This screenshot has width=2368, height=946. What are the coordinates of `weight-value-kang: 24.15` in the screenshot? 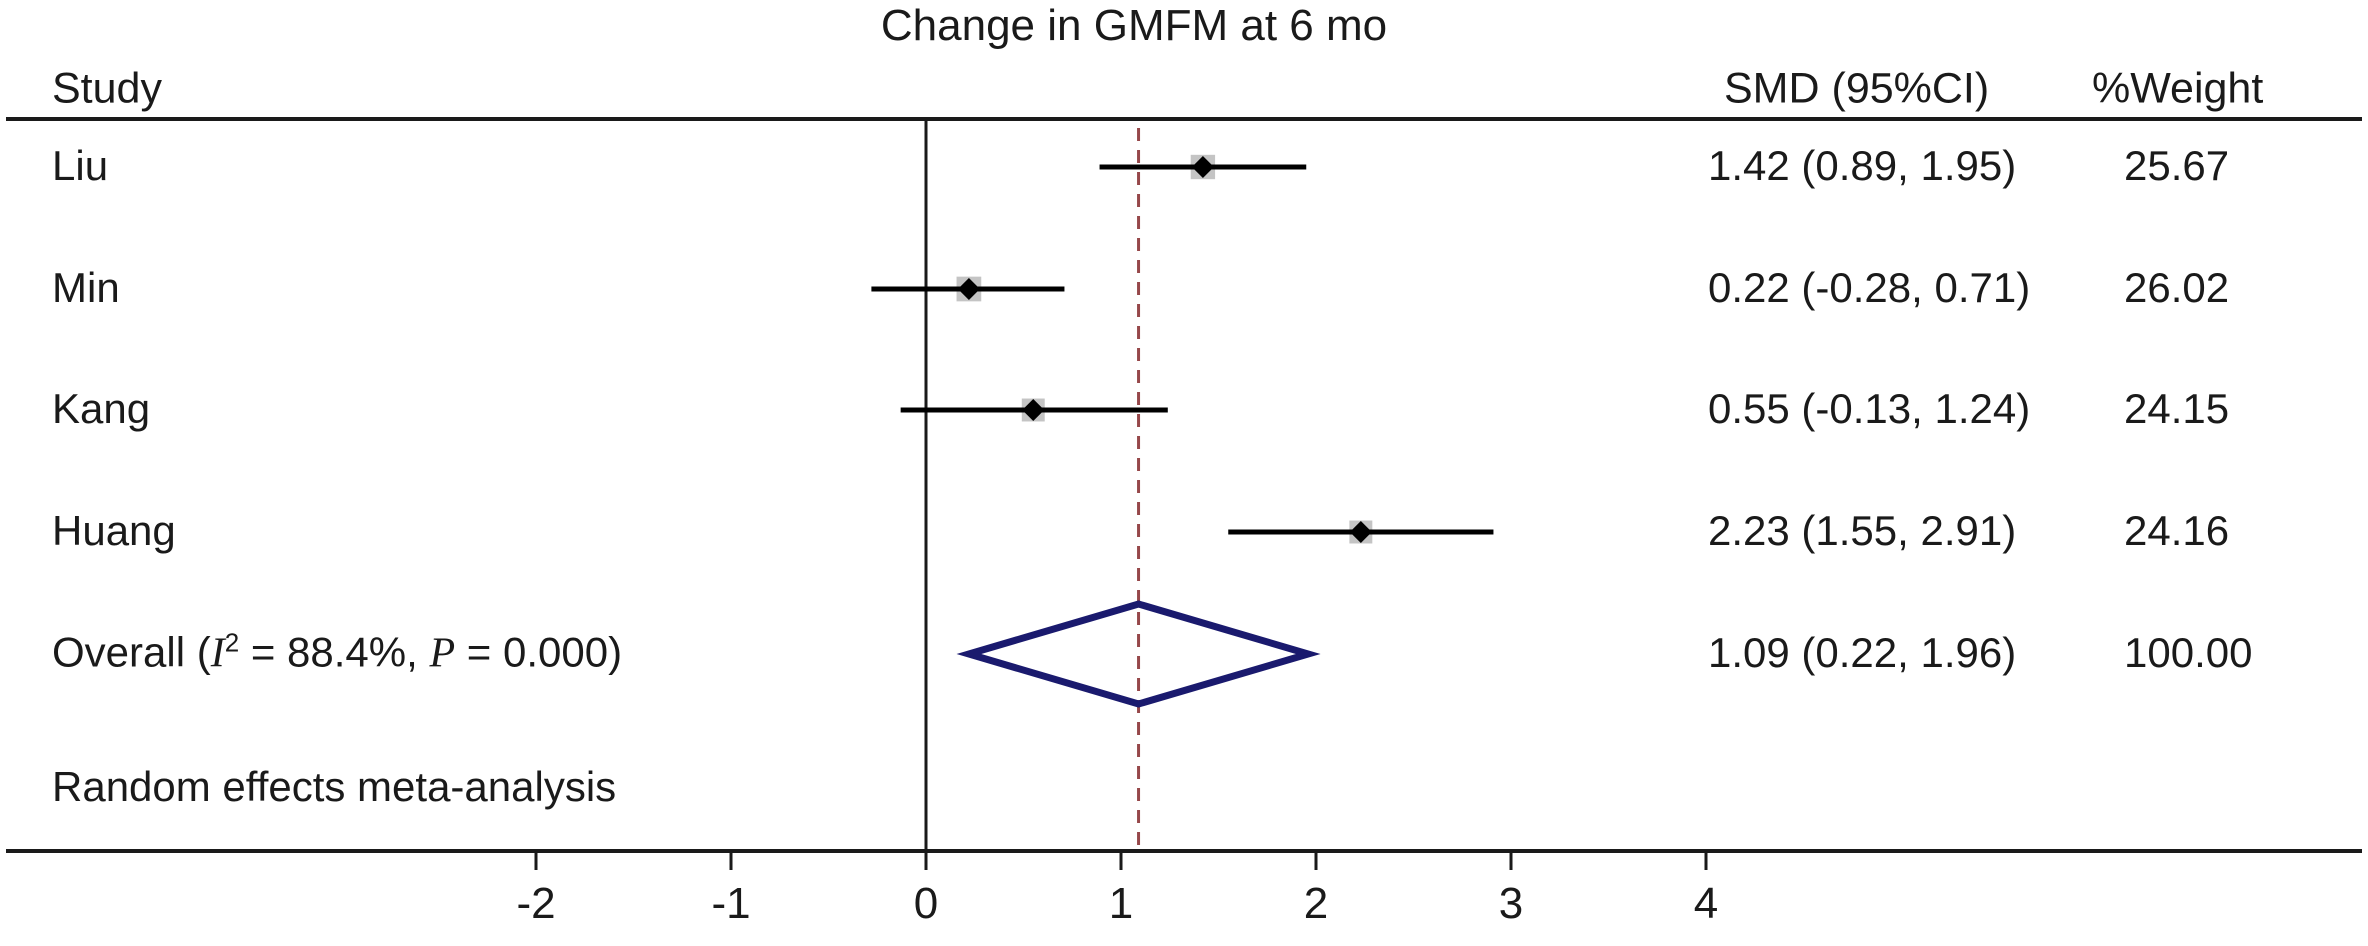 It's located at (2177, 409).